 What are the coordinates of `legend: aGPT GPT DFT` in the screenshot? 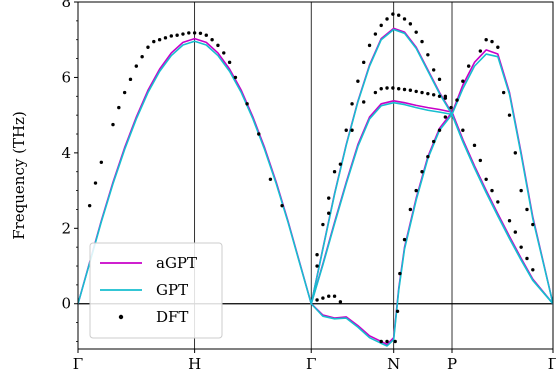 It's located at (156, 290).